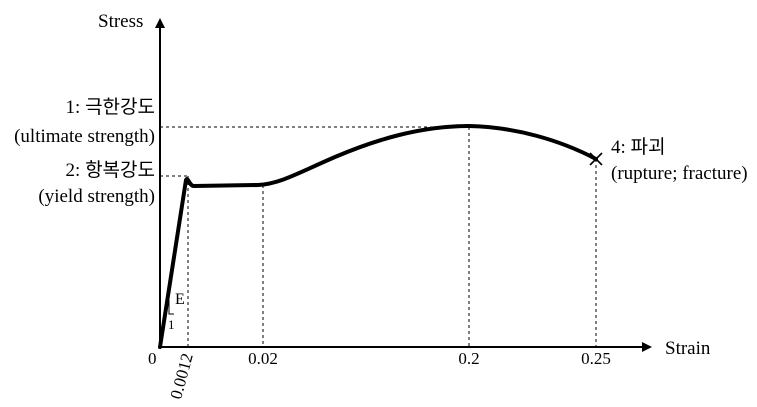 This screenshot has width=757, height=407. I want to click on x-tick-0-2: 0.2, so click(468, 358).